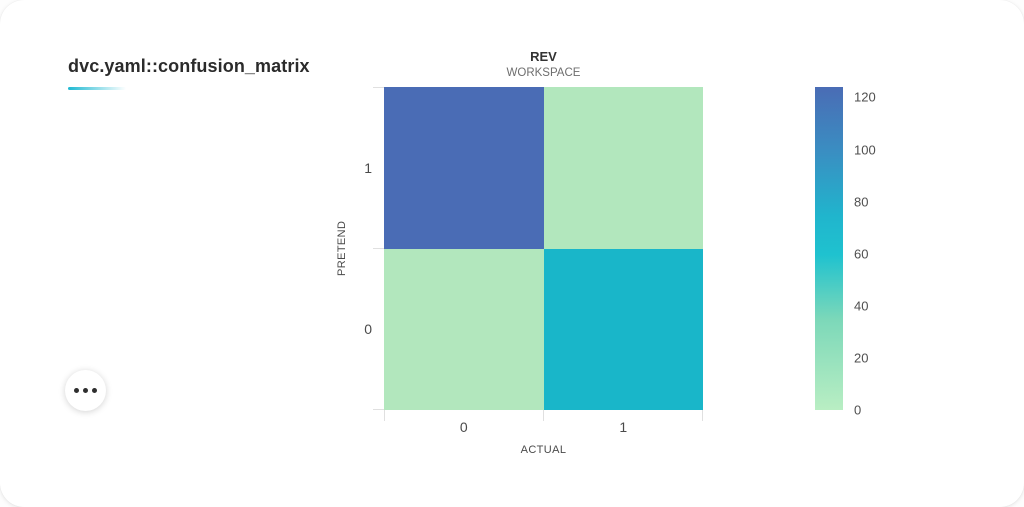 This screenshot has width=1024, height=507. Describe the element at coordinates (464, 168) in the screenshot. I see `heatmap-cell-pretend1-actual0` at that location.